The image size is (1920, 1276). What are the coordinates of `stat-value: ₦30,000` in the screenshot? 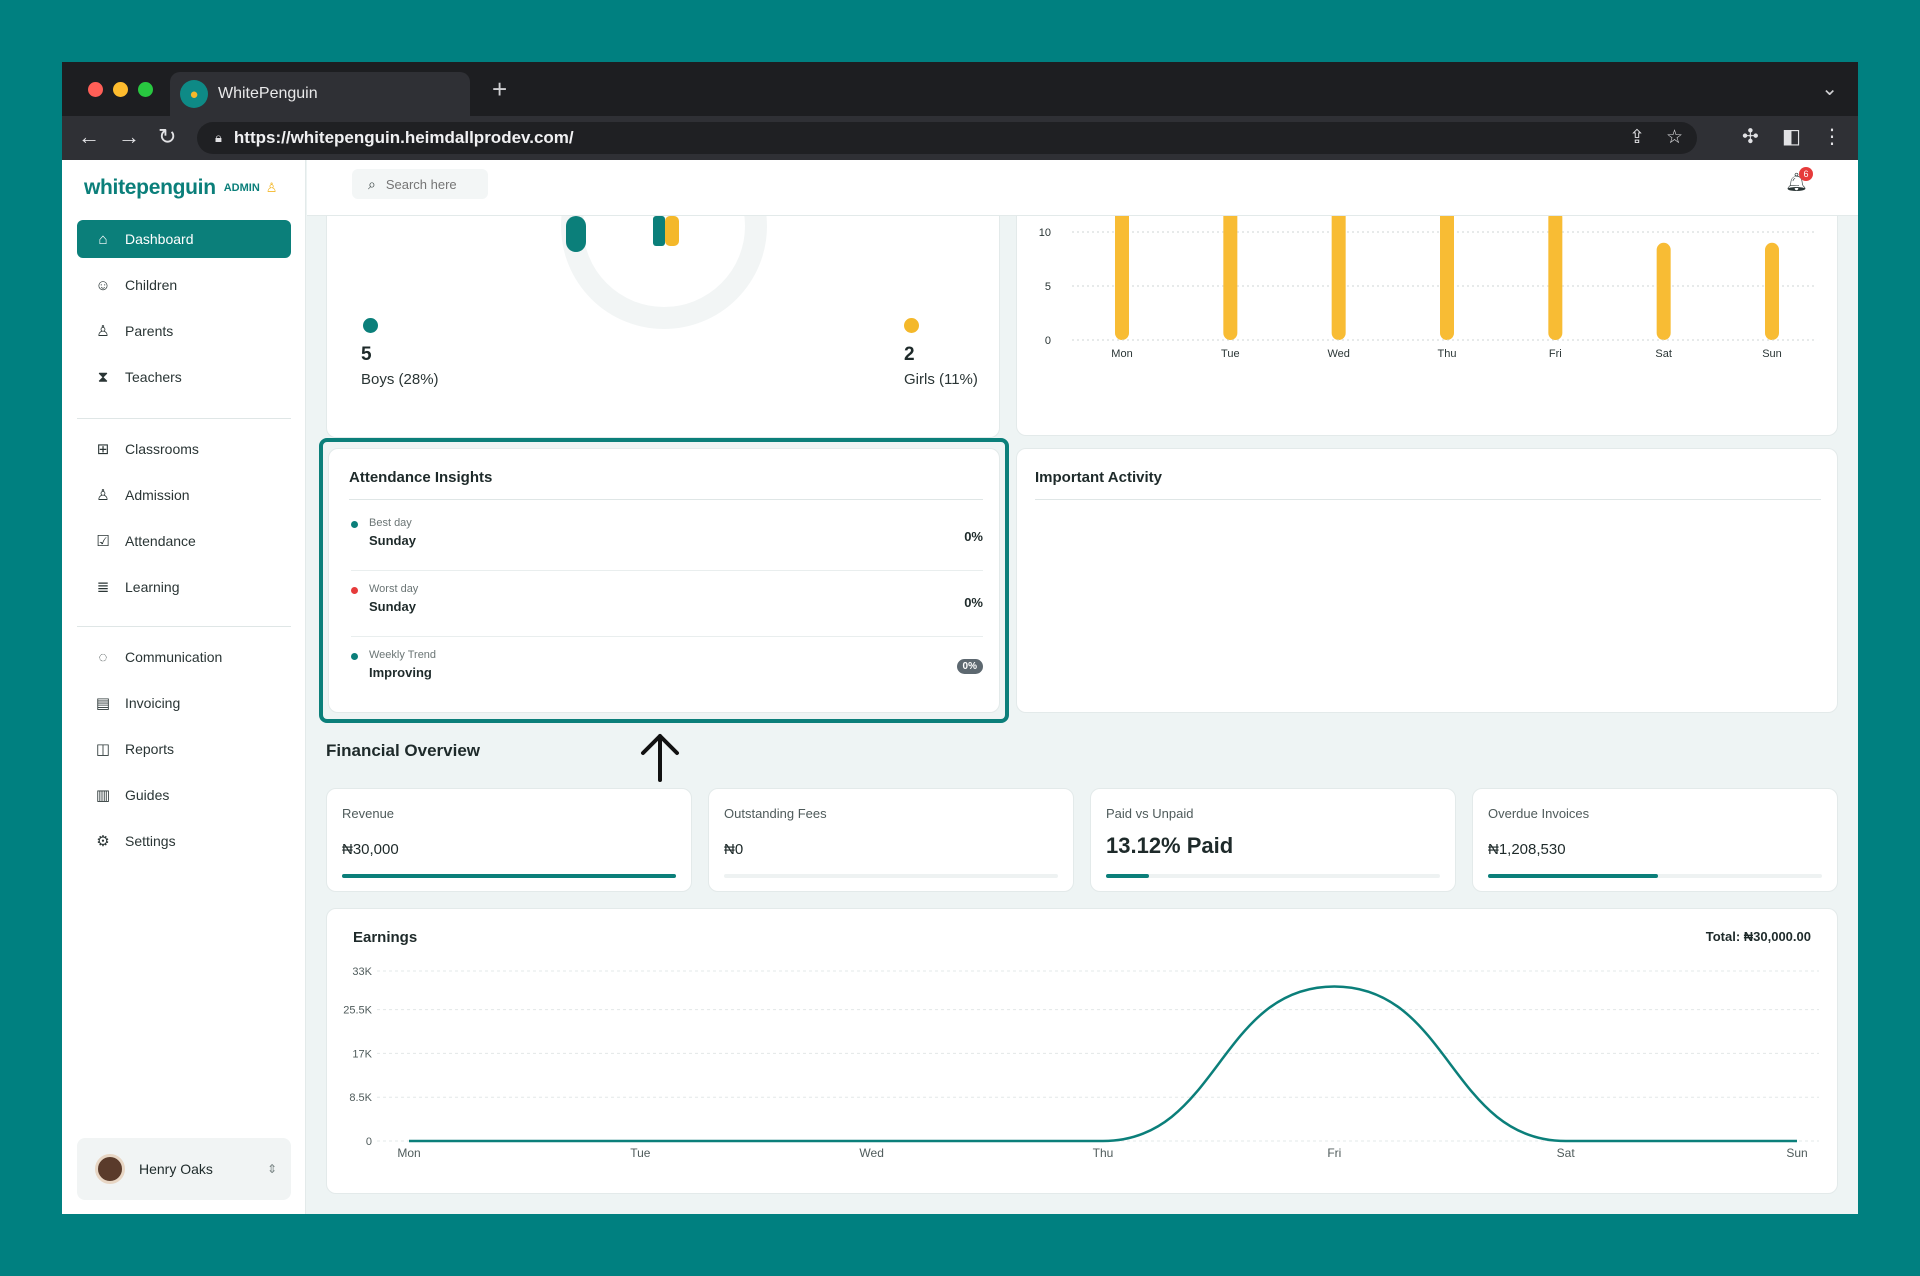 It's located at (370, 849).